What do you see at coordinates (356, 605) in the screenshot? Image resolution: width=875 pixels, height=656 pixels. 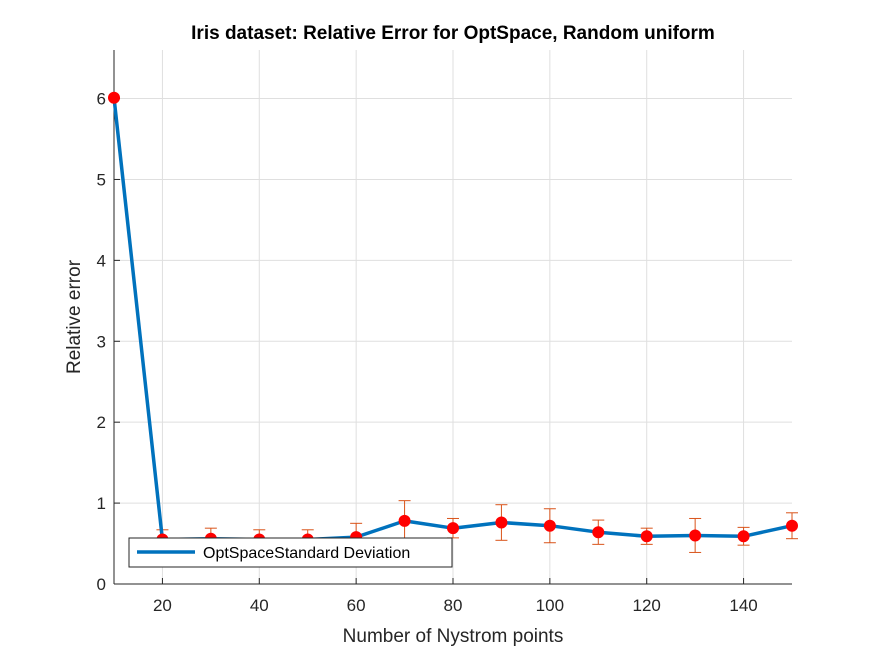 I see `x-tick-label: 60` at bounding box center [356, 605].